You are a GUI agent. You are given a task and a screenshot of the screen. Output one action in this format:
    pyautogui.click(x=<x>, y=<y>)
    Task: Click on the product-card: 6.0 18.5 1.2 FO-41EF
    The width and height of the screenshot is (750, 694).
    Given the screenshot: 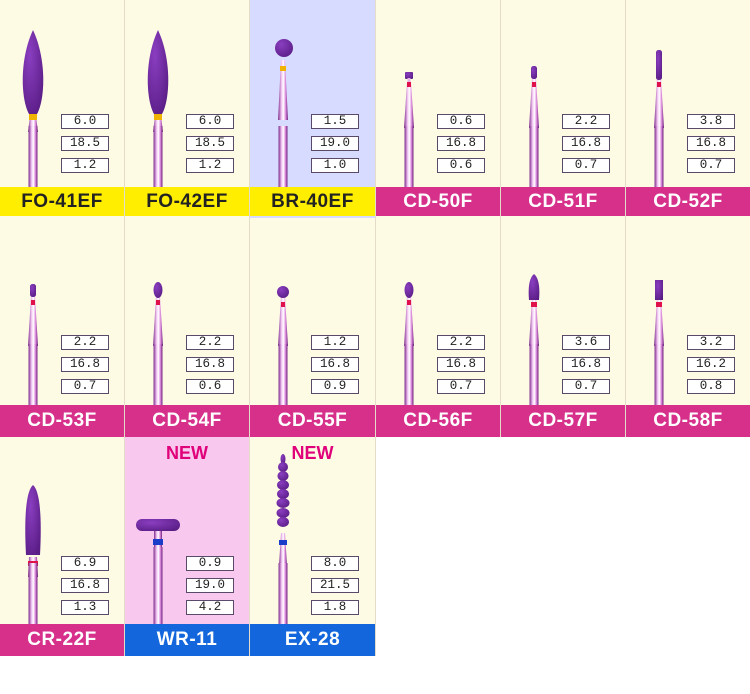 What is the action you would take?
    pyautogui.click(x=62, y=109)
    